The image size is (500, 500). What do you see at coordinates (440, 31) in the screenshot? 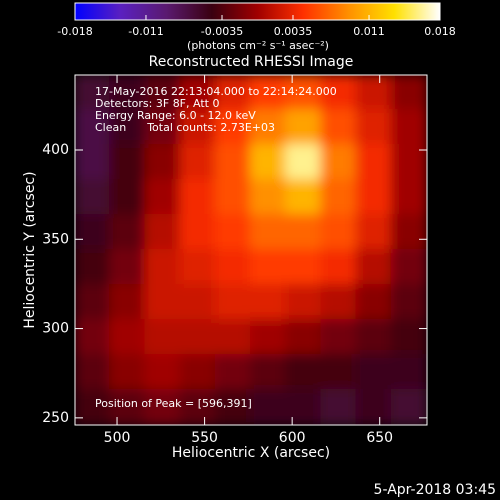
I see `colorbar-tick-label: 0.018` at bounding box center [440, 31].